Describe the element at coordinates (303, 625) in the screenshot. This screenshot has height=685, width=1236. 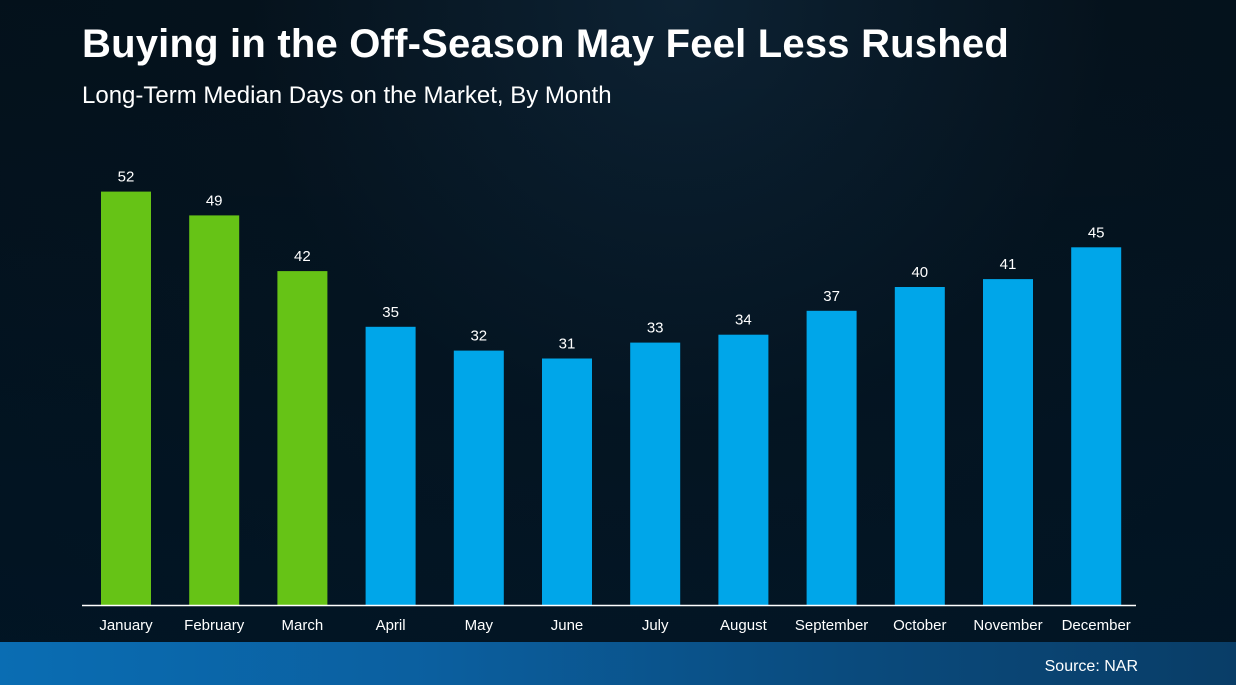
I see `category-label-march: March` at that location.